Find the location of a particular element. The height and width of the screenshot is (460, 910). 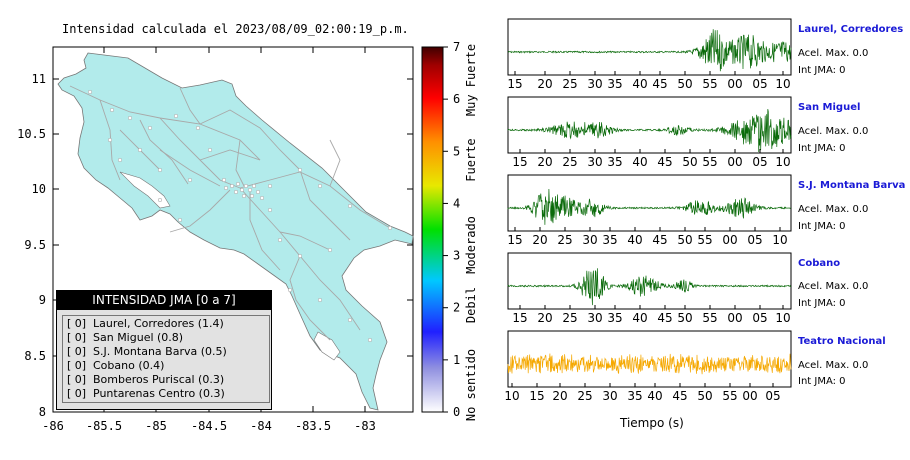

legend-item: [ 0] Bomberos Puriscal (0.3) is located at coordinates (146, 379).